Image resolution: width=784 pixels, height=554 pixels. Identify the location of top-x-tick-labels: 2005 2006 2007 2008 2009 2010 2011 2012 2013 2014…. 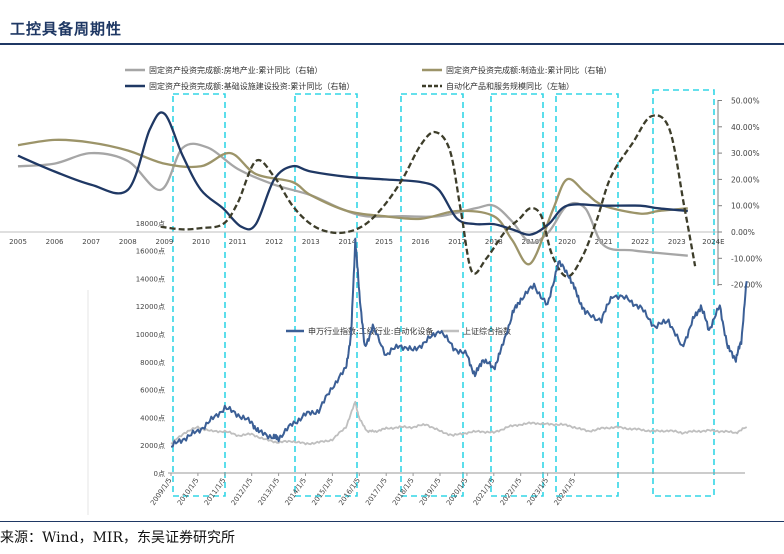
(366, 242).